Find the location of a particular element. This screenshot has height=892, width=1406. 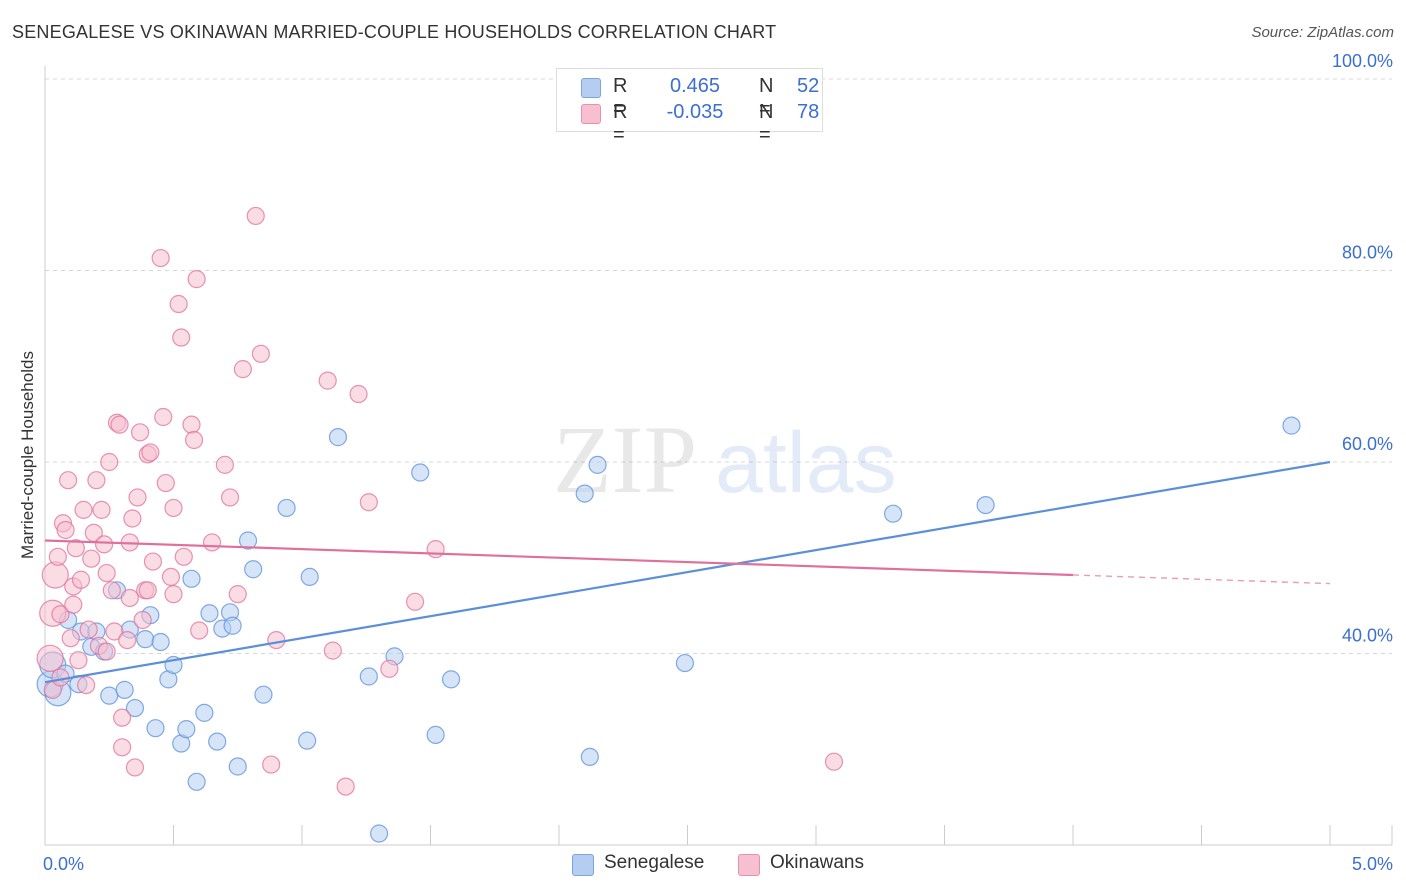

stats-legend: R = 0.465 N = 52 R = -0.035 N = 78 is located at coordinates (689, 107).